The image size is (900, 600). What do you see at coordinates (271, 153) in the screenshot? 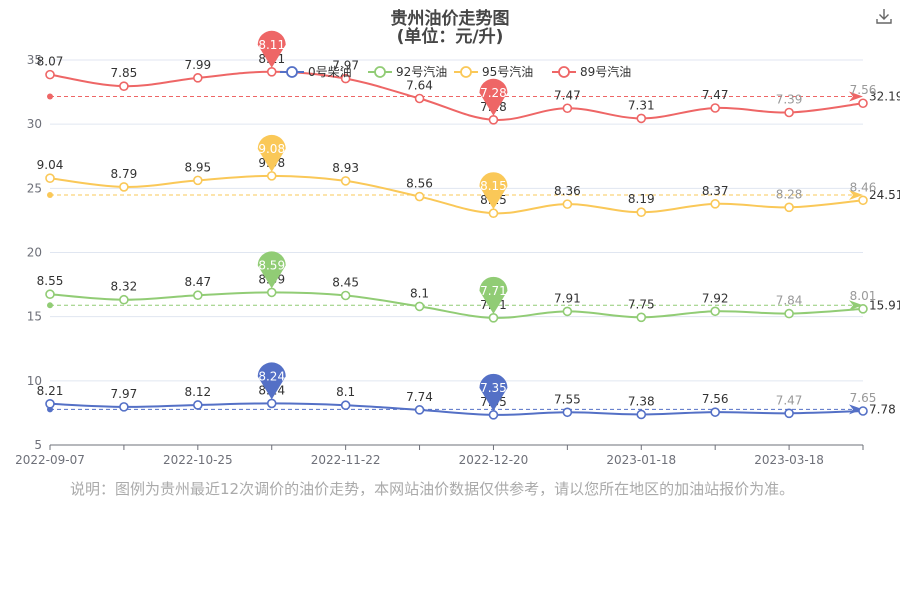
I see `max-pin: 9.08` at bounding box center [271, 153].